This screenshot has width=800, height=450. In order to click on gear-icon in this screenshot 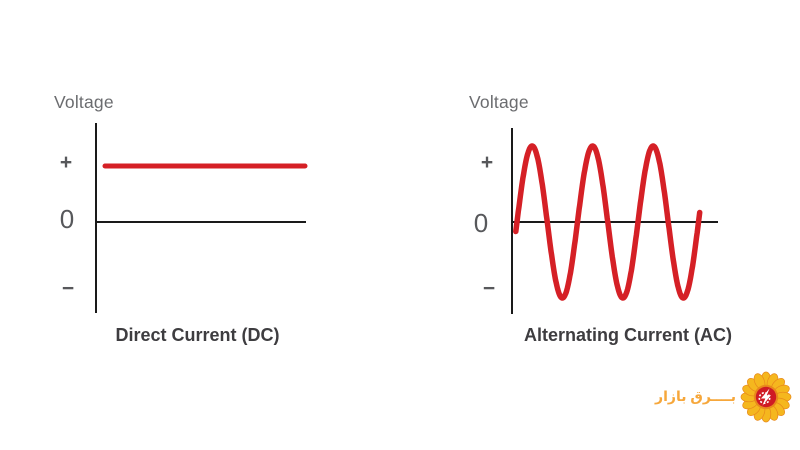, I will do `click(764, 397)`.